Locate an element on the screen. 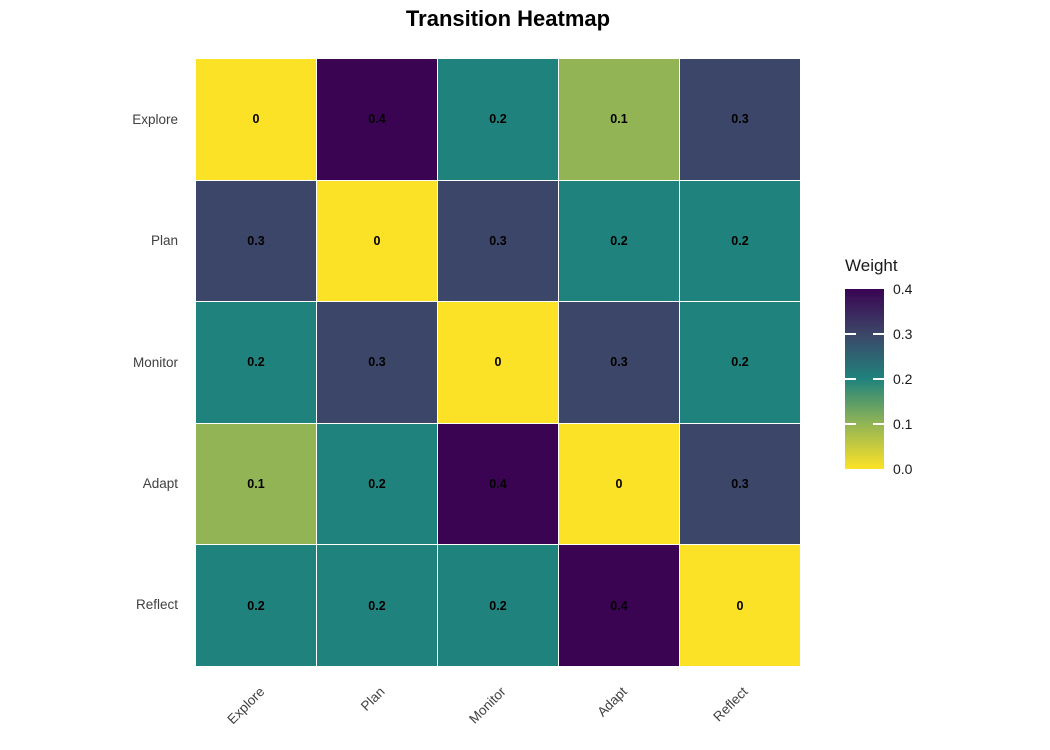 This screenshot has height=750, width=1050. legend-tick-label: 0.1 is located at coordinates (903, 424).